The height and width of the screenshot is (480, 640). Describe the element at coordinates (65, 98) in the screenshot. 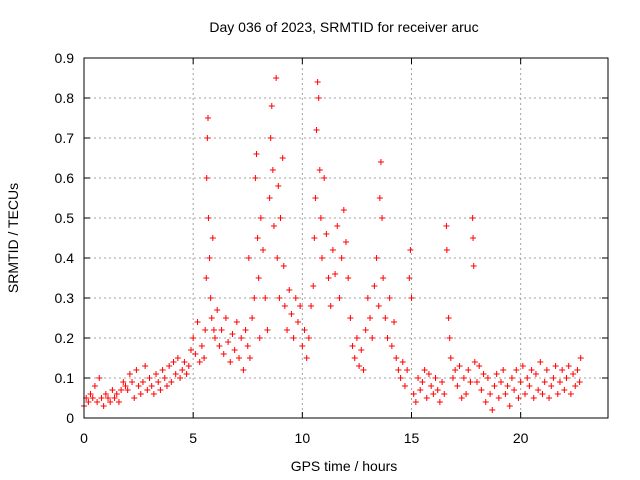

I see `y-tick-label: 0.8` at that location.